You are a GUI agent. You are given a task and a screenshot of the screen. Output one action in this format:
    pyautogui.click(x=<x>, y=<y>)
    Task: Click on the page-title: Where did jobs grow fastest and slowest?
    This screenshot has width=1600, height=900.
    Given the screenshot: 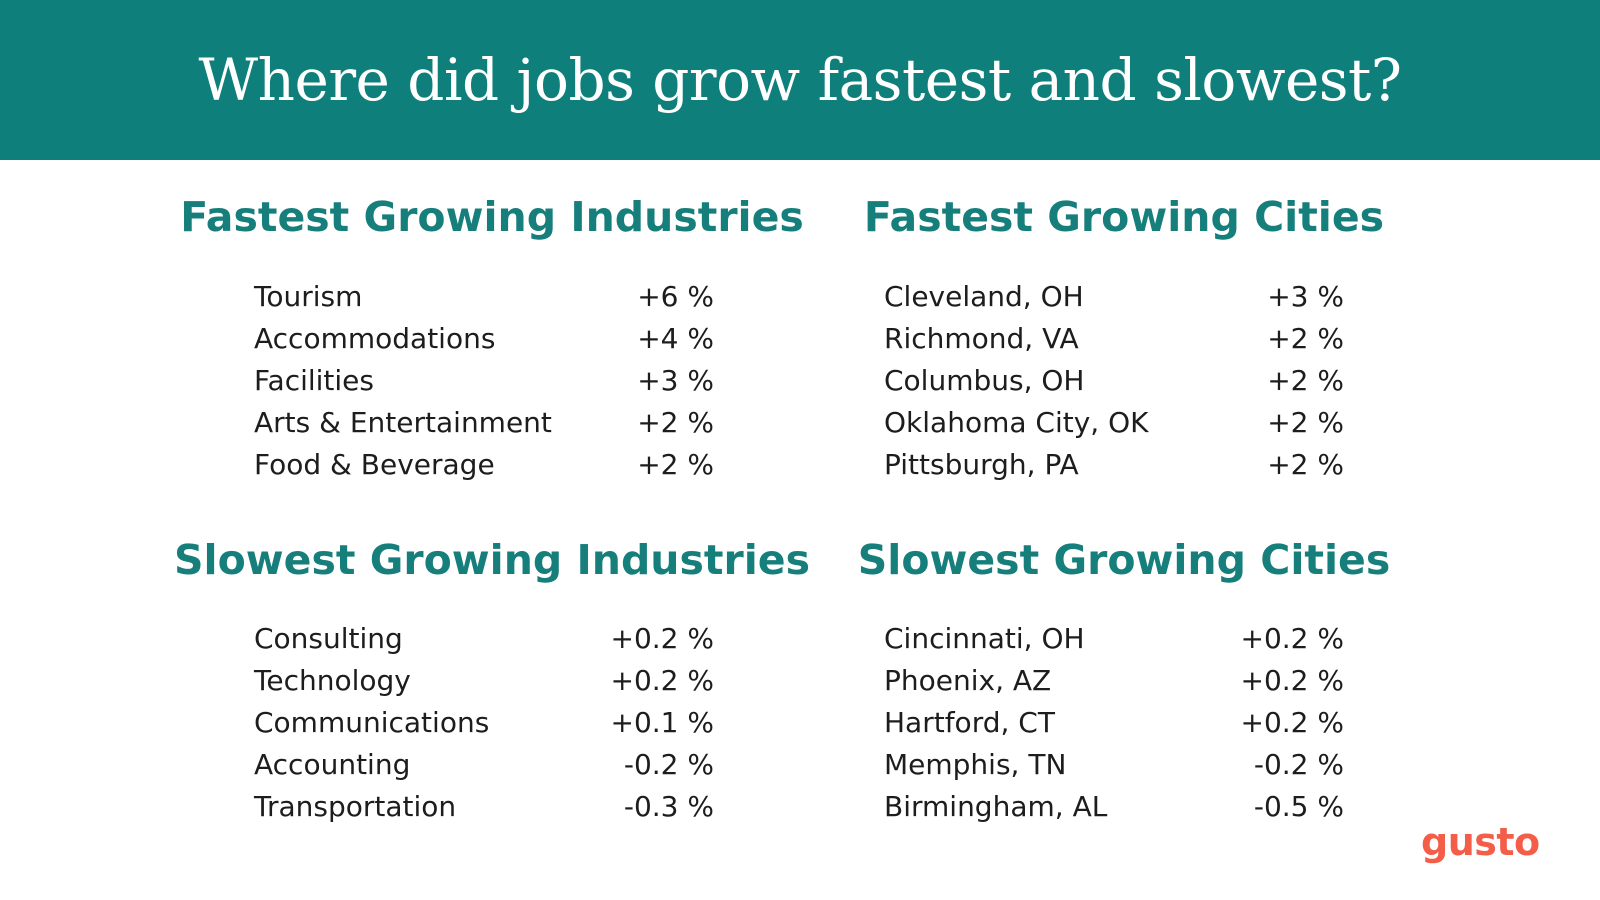 What is the action you would take?
    pyautogui.click(x=800, y=80)
    